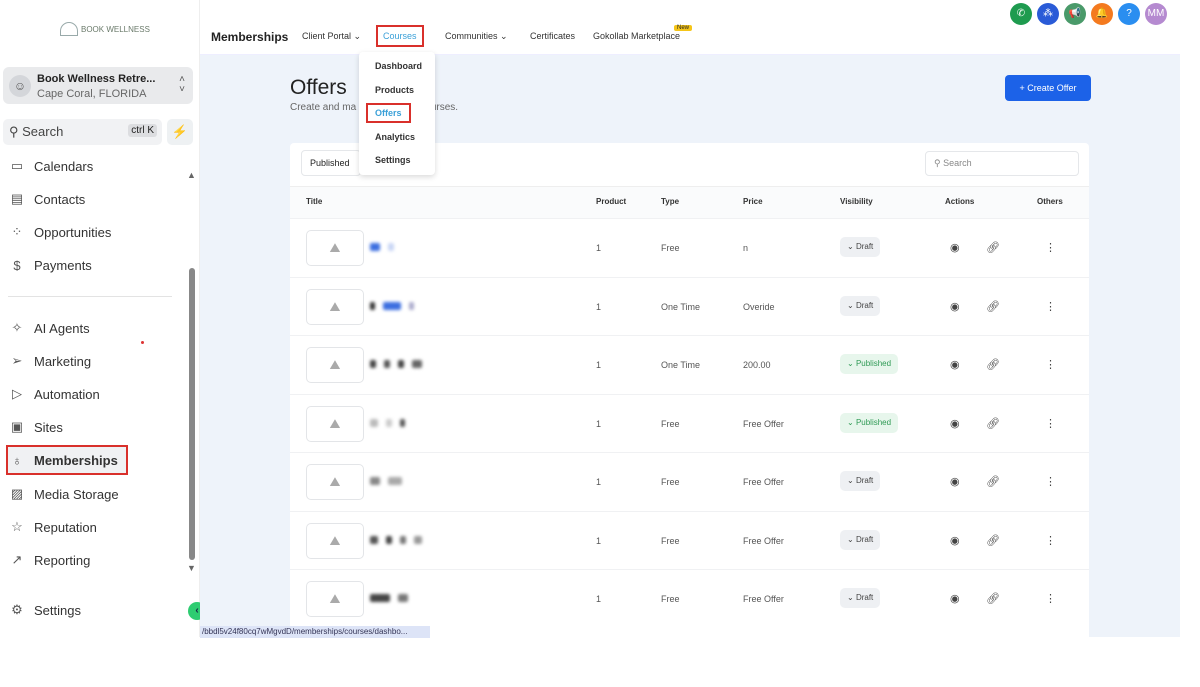  Describe the element at coordinates (636, 36) in the screenshot. I see `nav-marketplace: Gokollab Marketplace` at that location.